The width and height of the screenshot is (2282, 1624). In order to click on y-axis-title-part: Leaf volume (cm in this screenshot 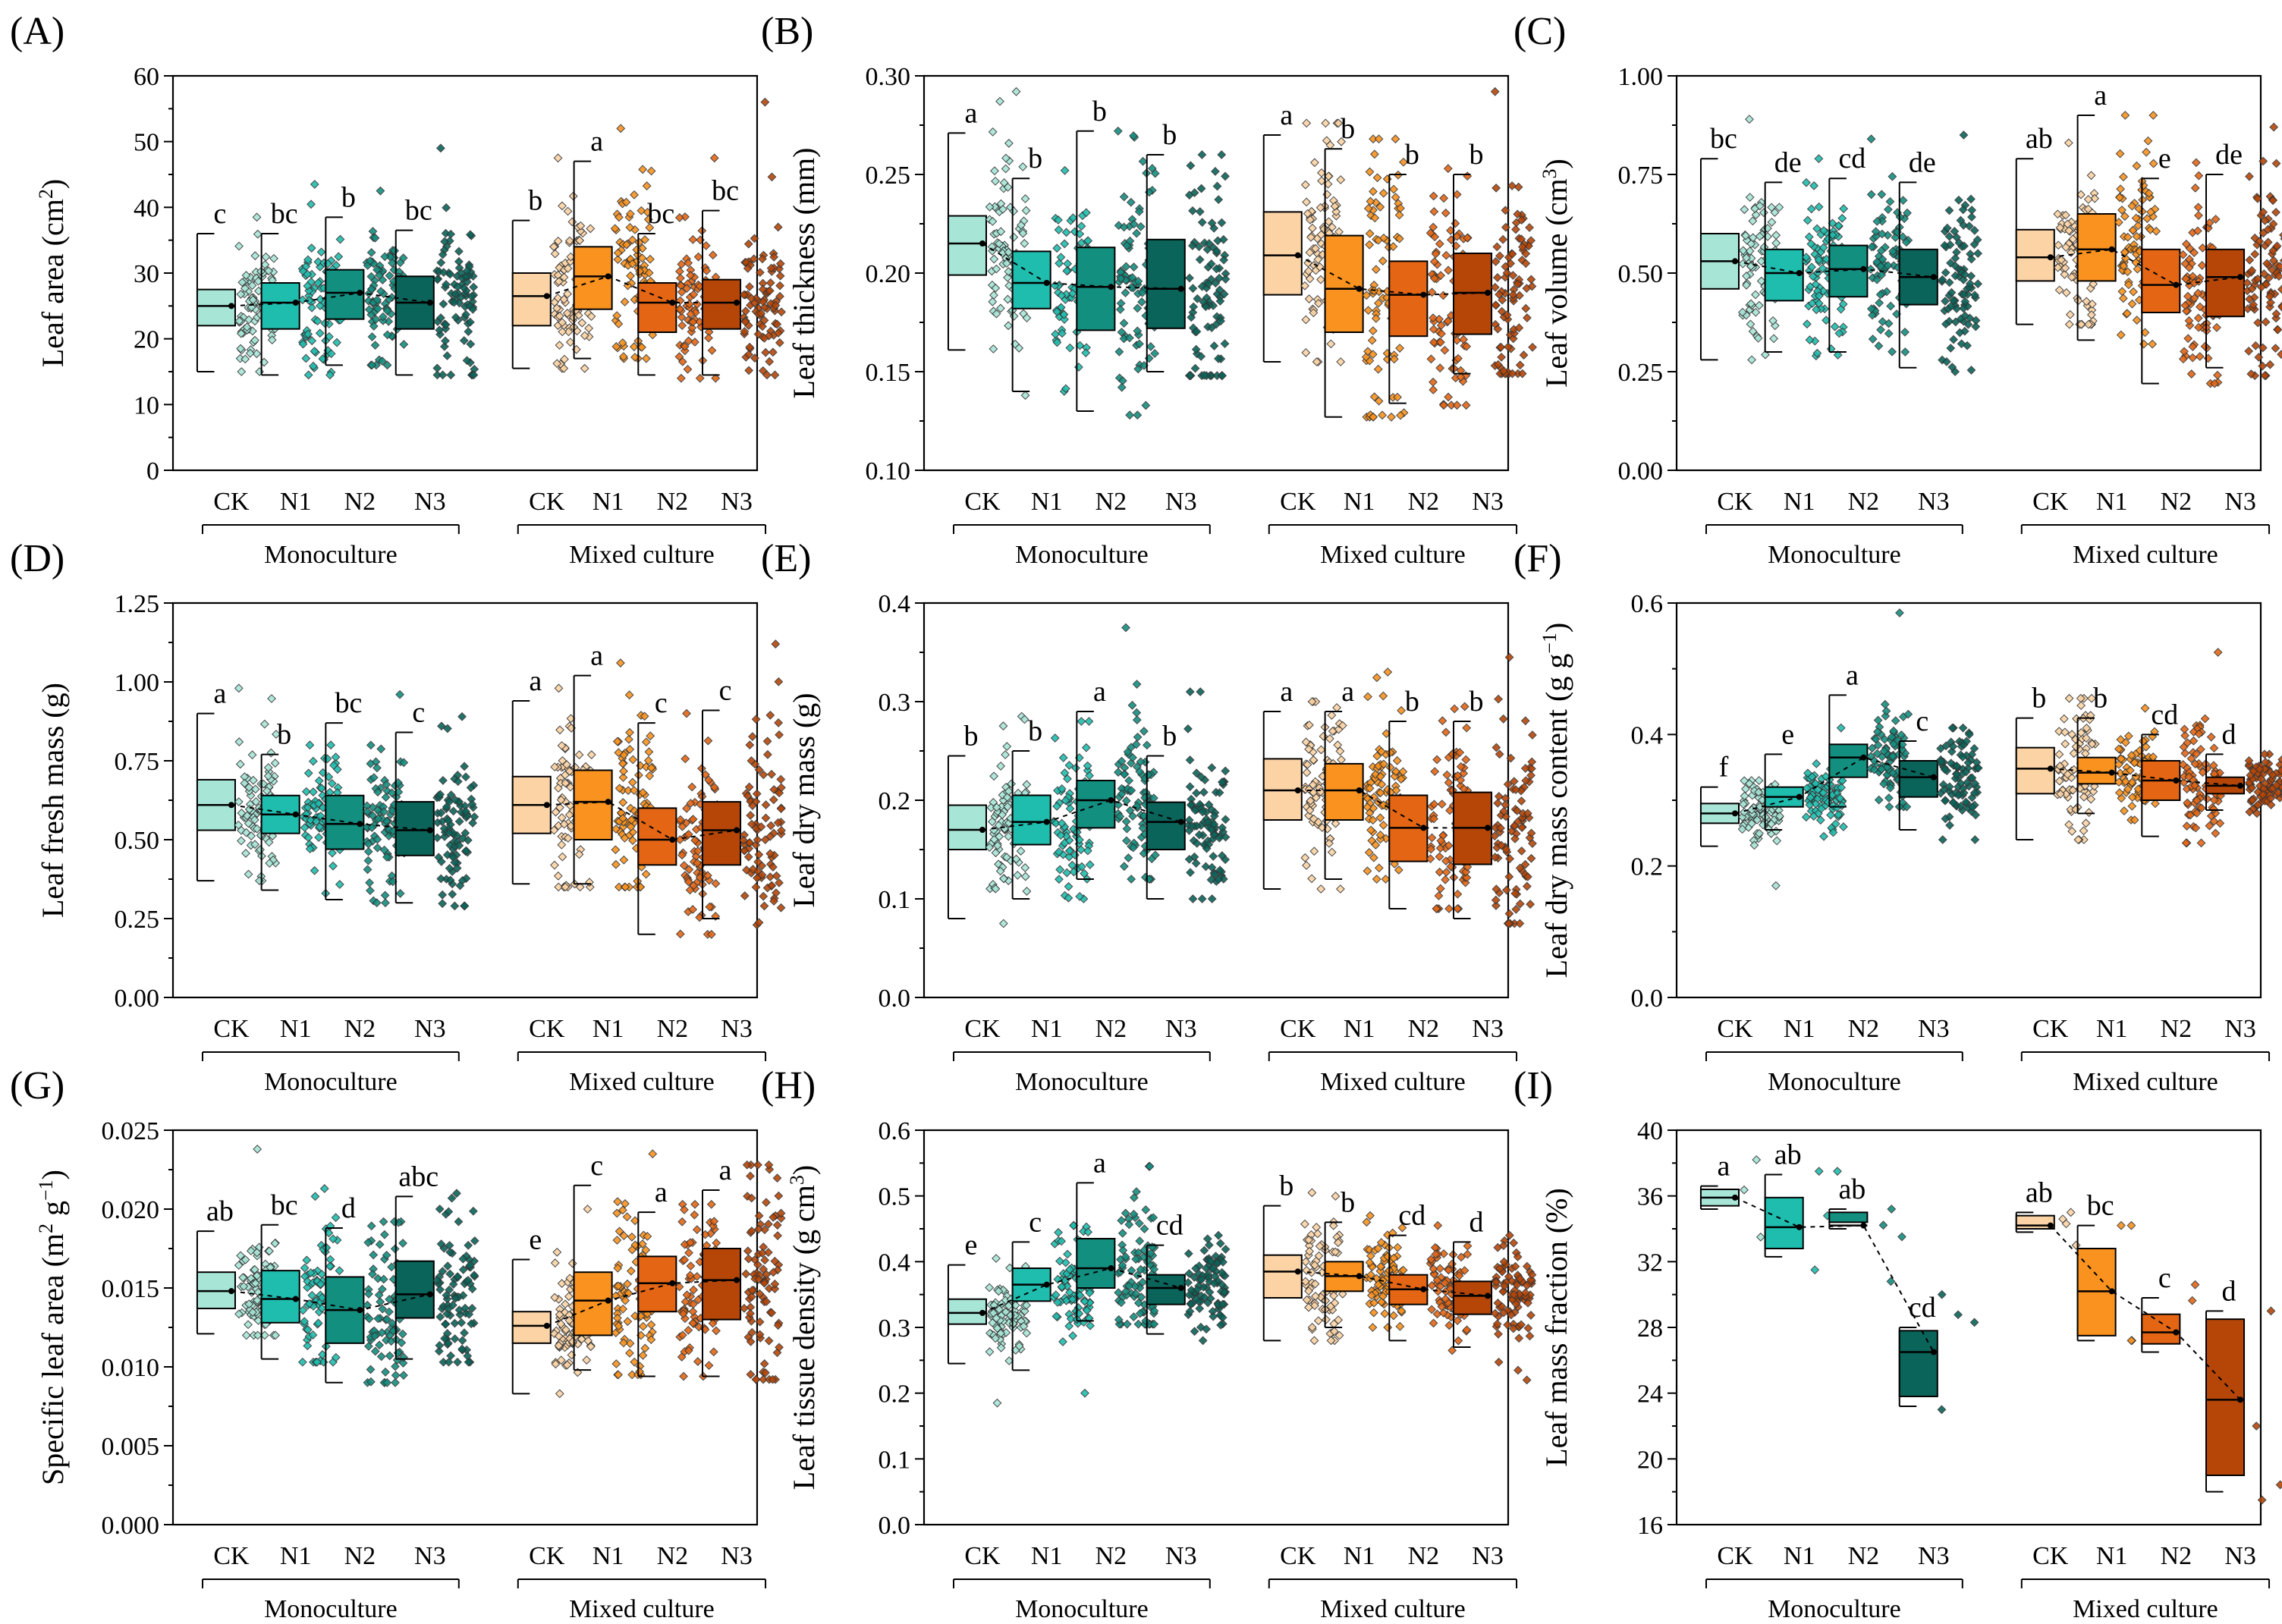, I will do `click(1556, 282)`.